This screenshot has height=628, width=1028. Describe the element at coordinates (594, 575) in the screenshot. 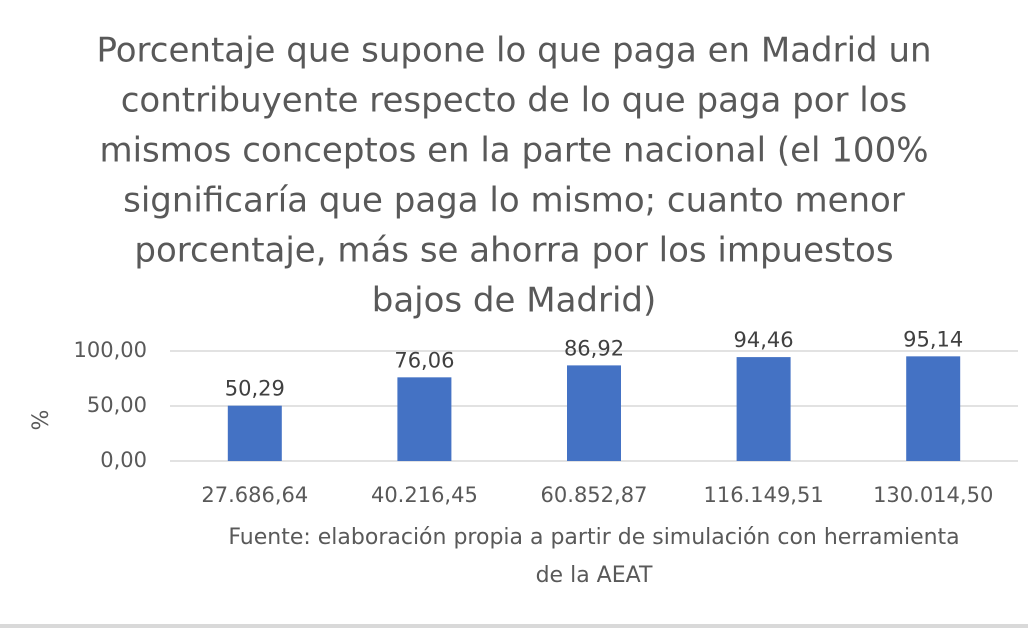

I see `x-axis-title-line: de la AEAT` at that location.